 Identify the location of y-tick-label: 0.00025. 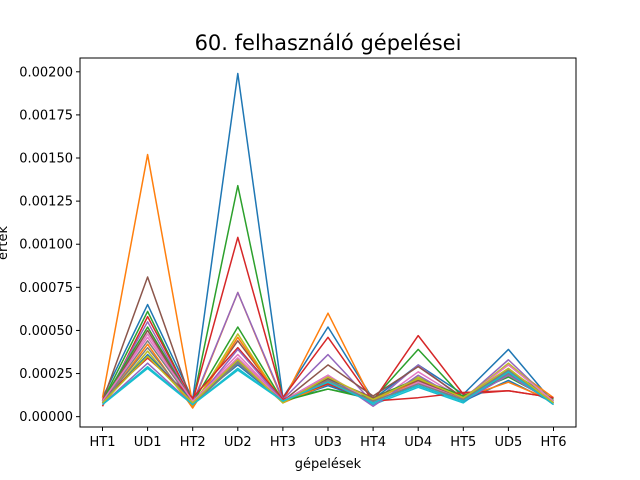
(46, 374).